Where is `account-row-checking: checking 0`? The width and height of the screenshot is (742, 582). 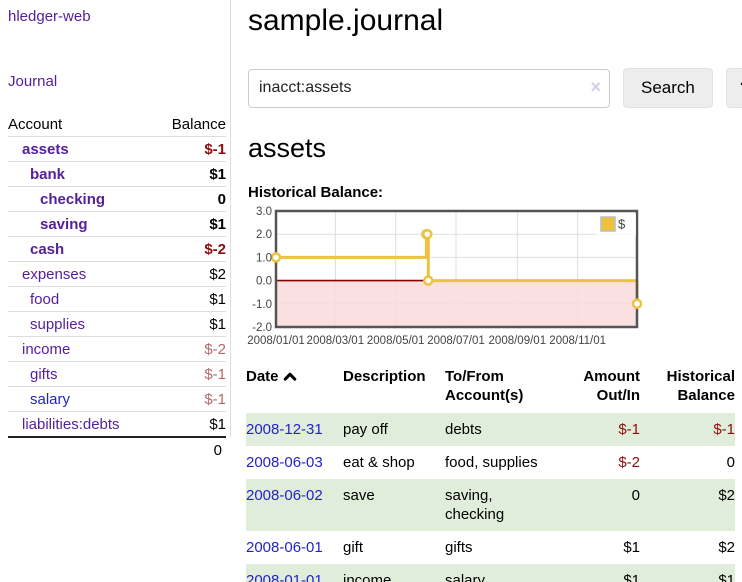
account-row-checking: checking 0 is located at coordinates (117, 199).